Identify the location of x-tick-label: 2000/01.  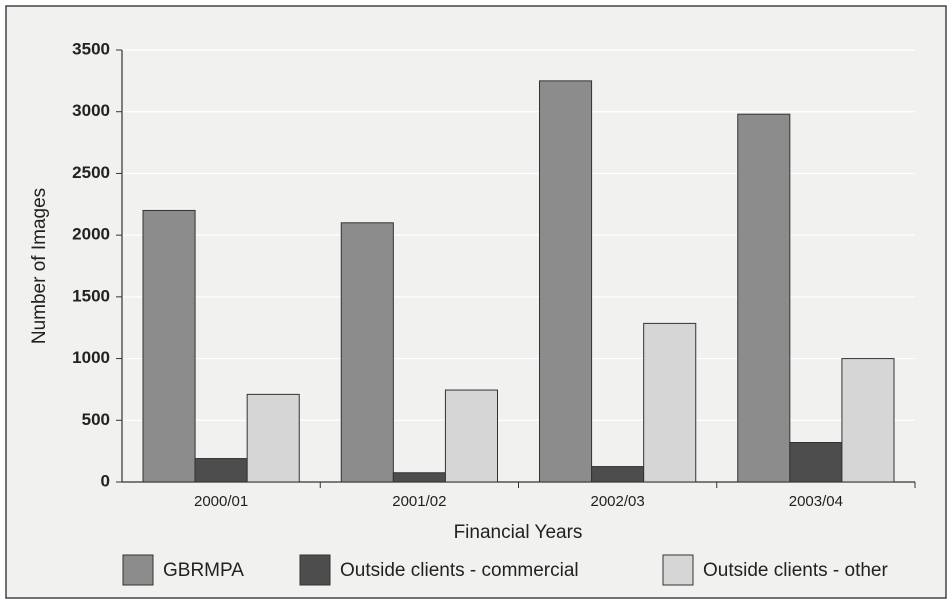
(221, 501).